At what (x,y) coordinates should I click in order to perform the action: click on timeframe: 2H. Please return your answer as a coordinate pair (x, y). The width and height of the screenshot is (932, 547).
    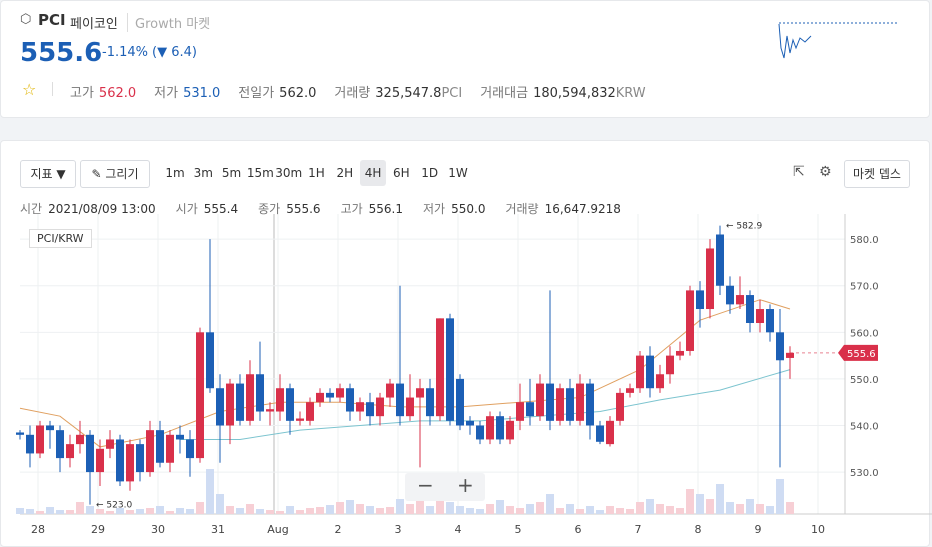
    Looking at the image, I should click on (345, 173).